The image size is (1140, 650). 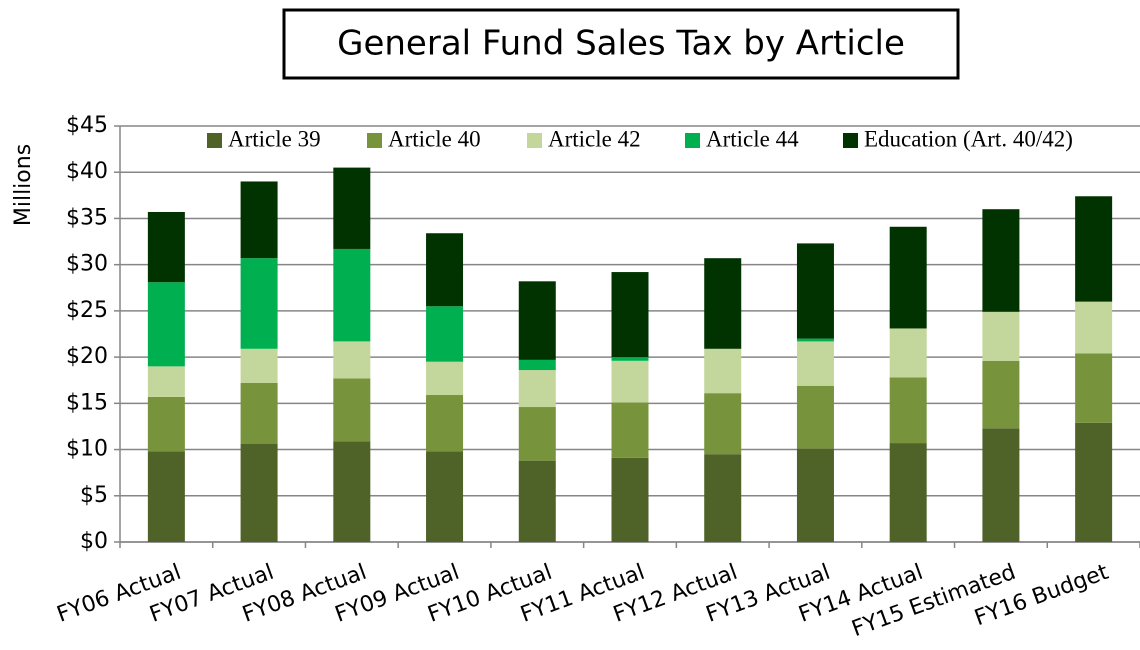 What do you see at coordinates (87, 310) in the screenshot?
I see `y-tick-label: $25` at bounding box center [87, 310].